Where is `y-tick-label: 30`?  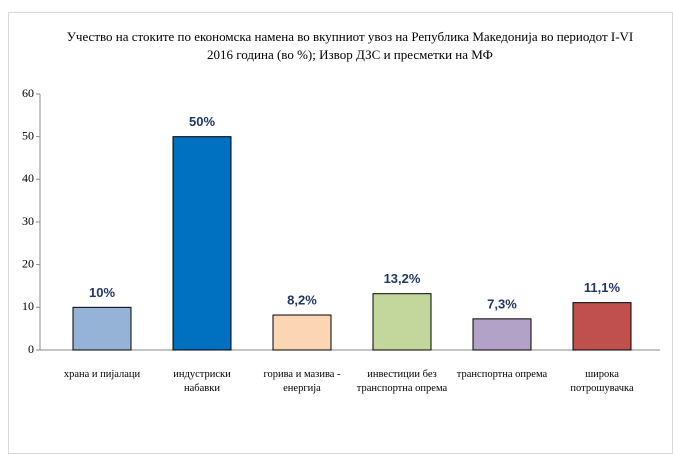 y-tick-label: 30 is located at coordinates (28, 221).